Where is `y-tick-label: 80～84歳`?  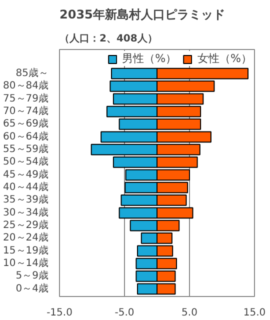 y-tick-label: 80～84歳 is located at coordinates (26, 86).